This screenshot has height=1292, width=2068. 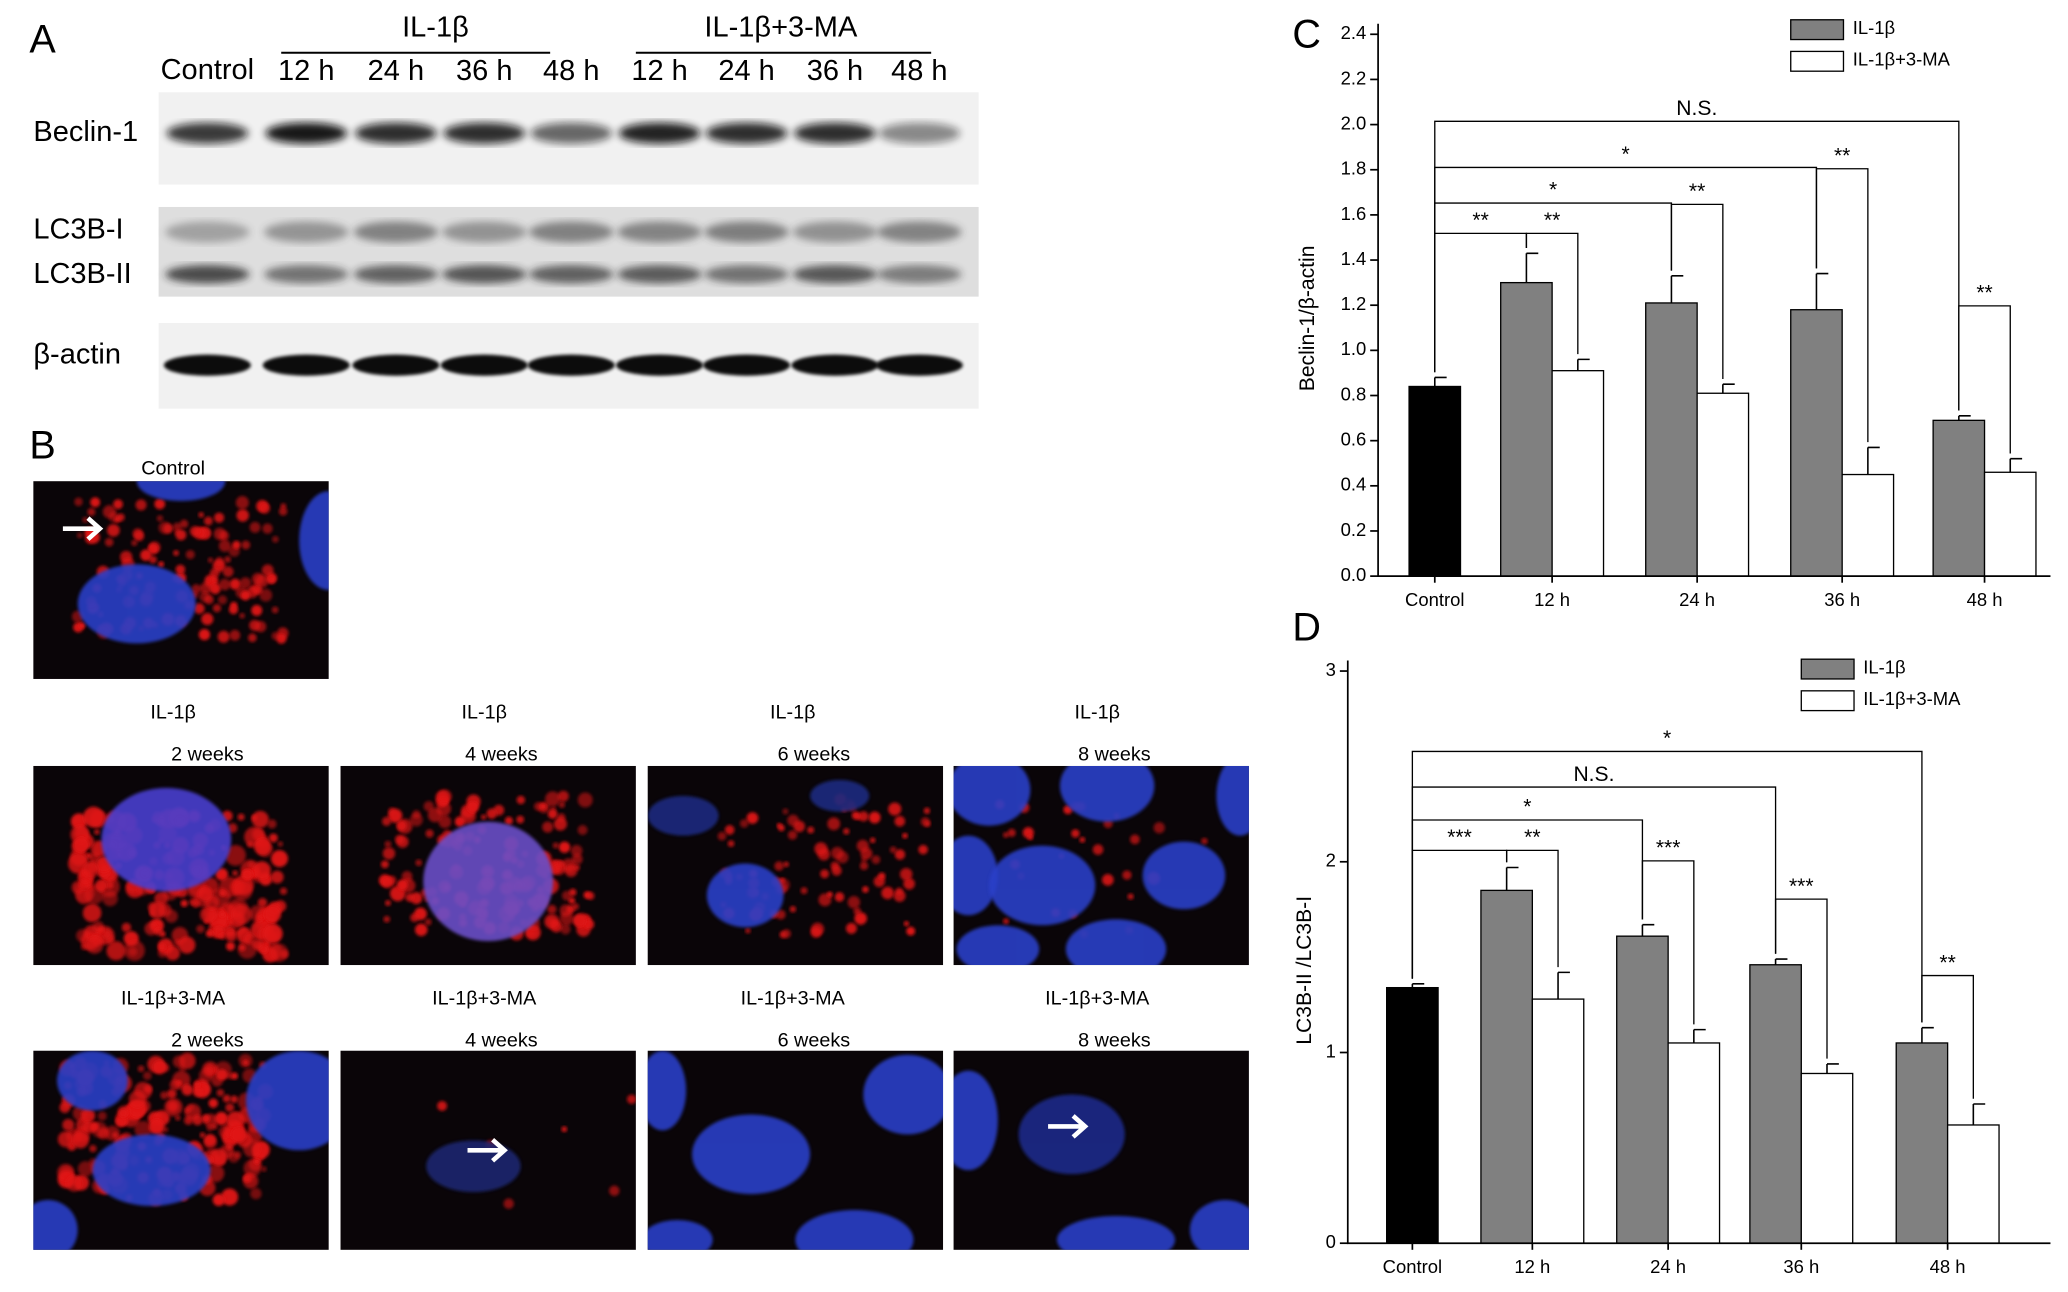 What do you see at coordinates (1552, 599) in the screenshot?
I see `x-tick-label: 12 h` at bounding box center [1552, 599].